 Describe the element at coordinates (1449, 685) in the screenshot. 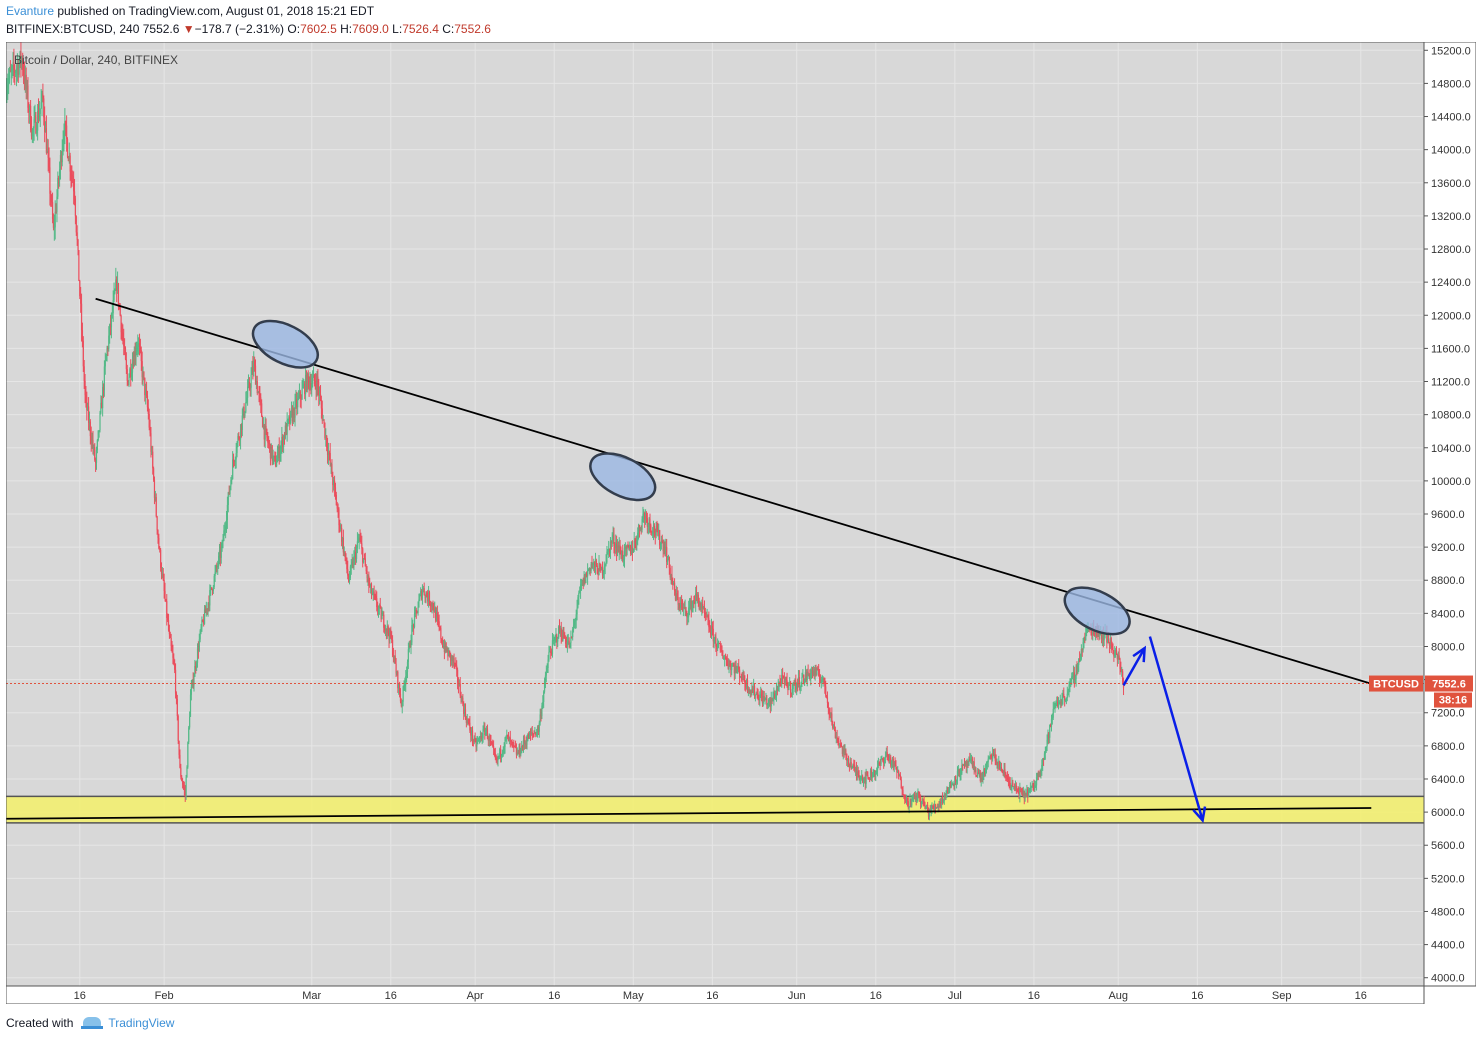

I see `price-value: 7552.6` at that location.